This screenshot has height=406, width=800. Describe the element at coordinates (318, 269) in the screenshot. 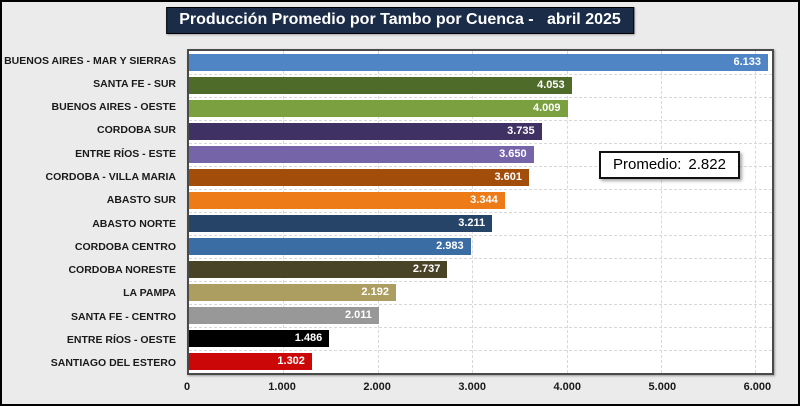

I see `bar: 2.737` at that location.